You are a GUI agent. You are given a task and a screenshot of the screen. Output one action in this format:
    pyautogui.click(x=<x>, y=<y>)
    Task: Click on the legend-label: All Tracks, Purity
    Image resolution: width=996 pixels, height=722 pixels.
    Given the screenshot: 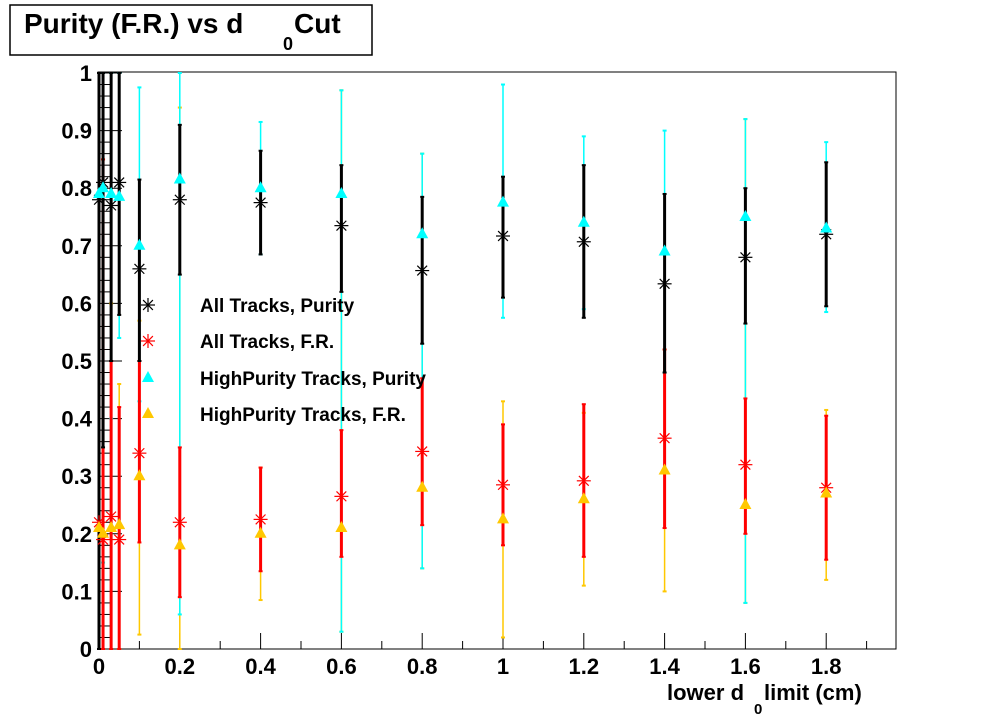 What is the action you would take?
    pyautogui.click(x=277, y=306)
    